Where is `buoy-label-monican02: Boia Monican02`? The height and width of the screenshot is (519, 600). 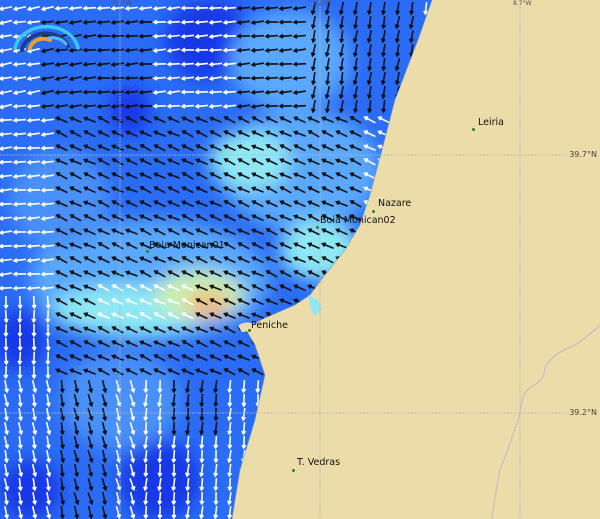 buoy-label-monican02: Boia Monican02 is located at coordinates (358, 220).